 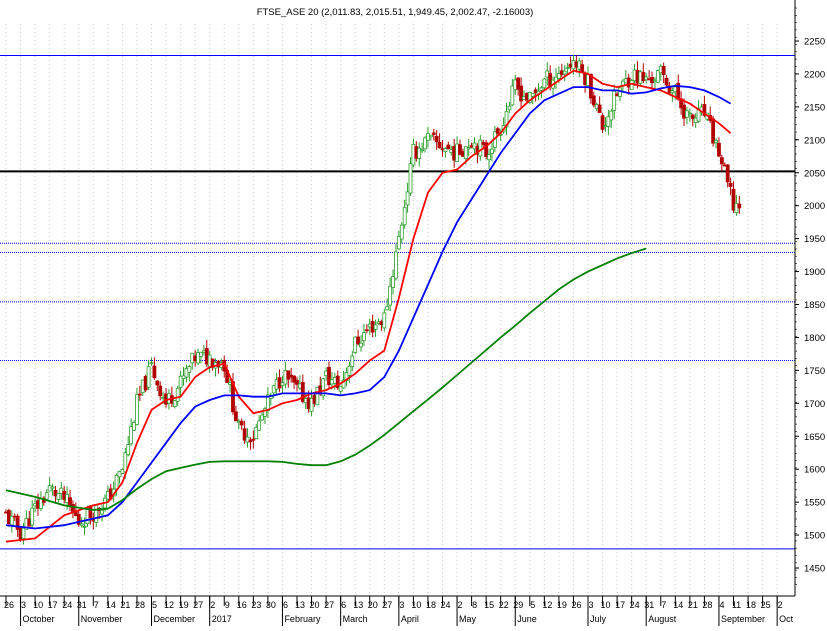 I want to click on y-tick-label: 1700, so click(x=814, y=404).